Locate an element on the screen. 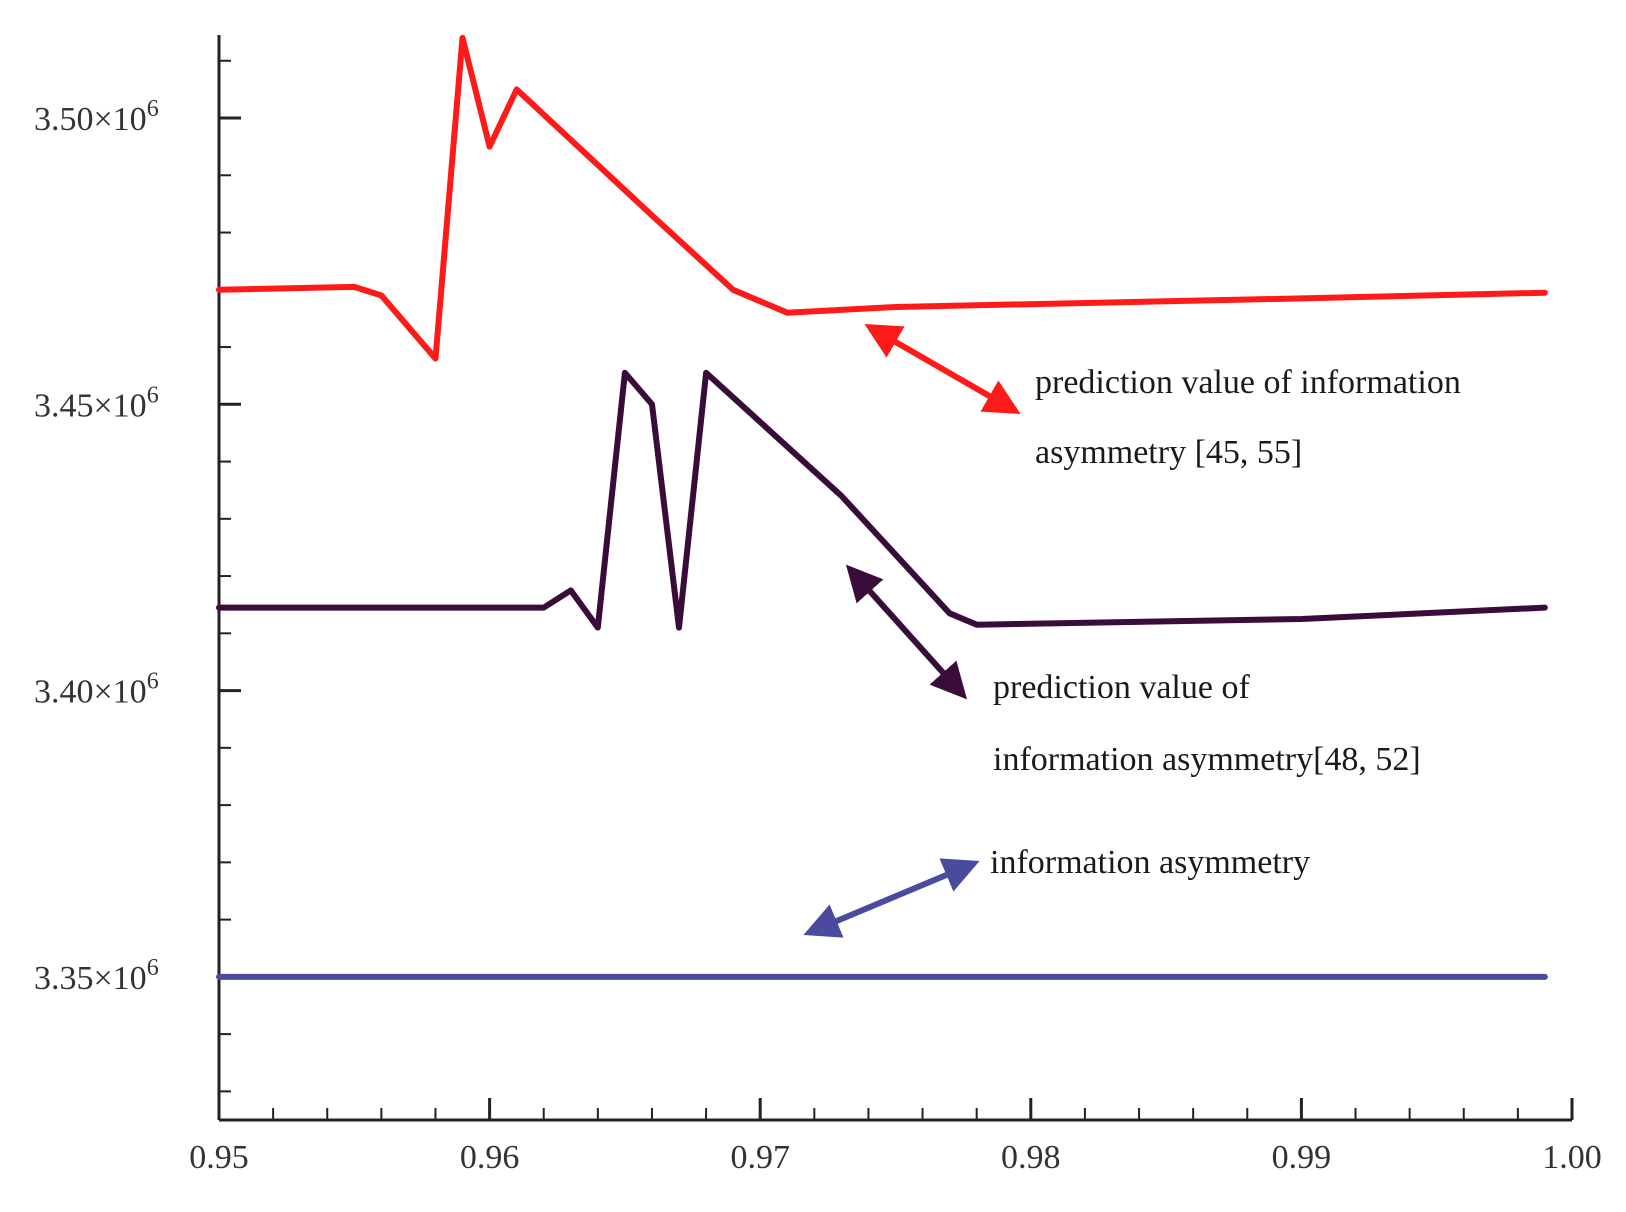 This screenshot has height=1212, width=1626. annotation-label-blue: information asymmetry is located at coordinates (1150, 862).